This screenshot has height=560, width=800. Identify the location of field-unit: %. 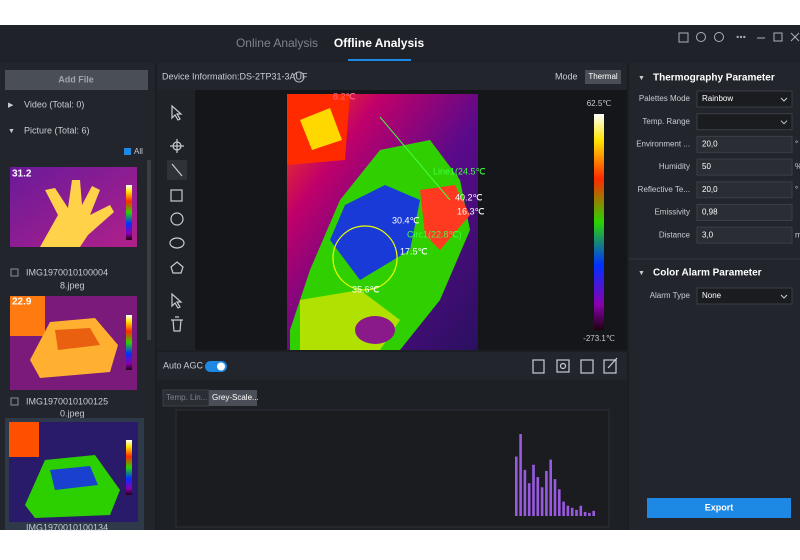
(797, 166).